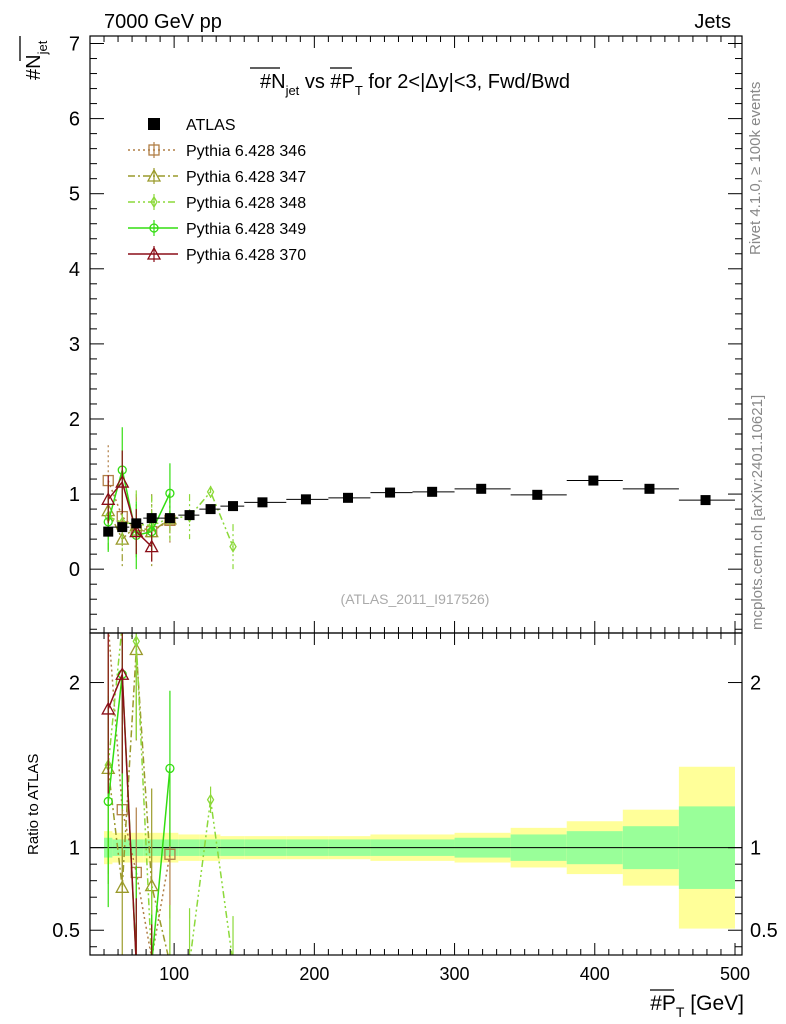  Describe the element at coordinates (74, 849) in the screenshot. I see `ratio-tick-label-left: 1` at that location.